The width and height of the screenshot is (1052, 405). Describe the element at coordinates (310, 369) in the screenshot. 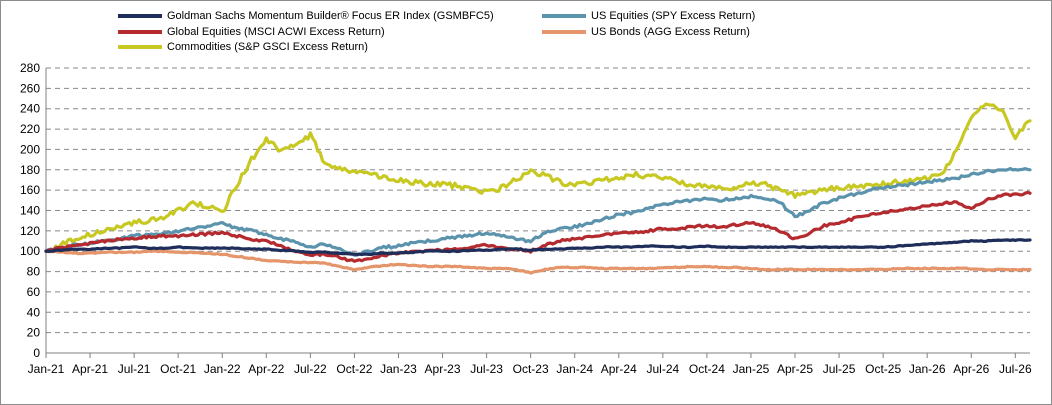

I see `x-tick-label-6: Jul-22` at that location.